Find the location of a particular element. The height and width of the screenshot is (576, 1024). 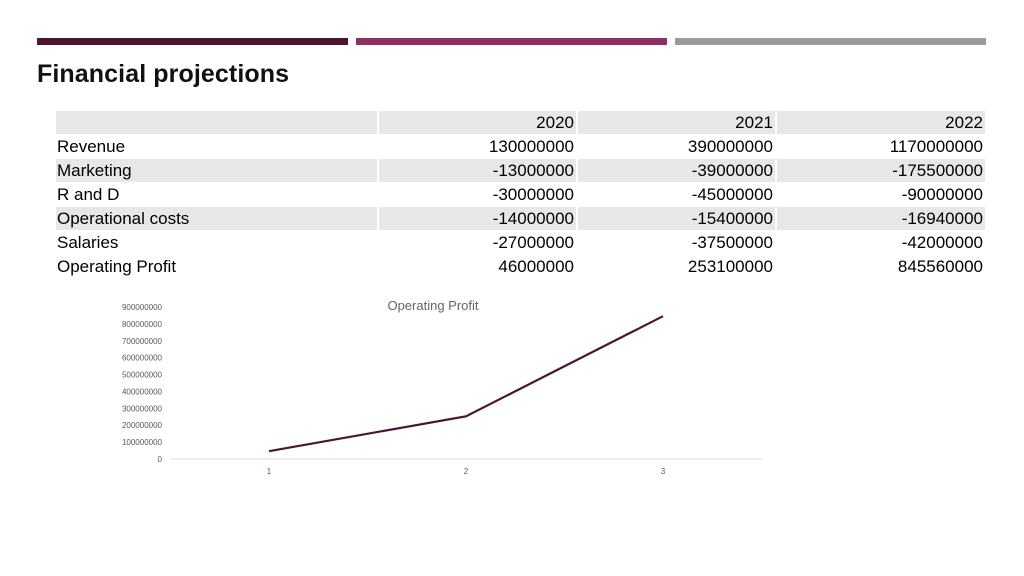

row-label: Marketing is located at coordinates (216, 170).